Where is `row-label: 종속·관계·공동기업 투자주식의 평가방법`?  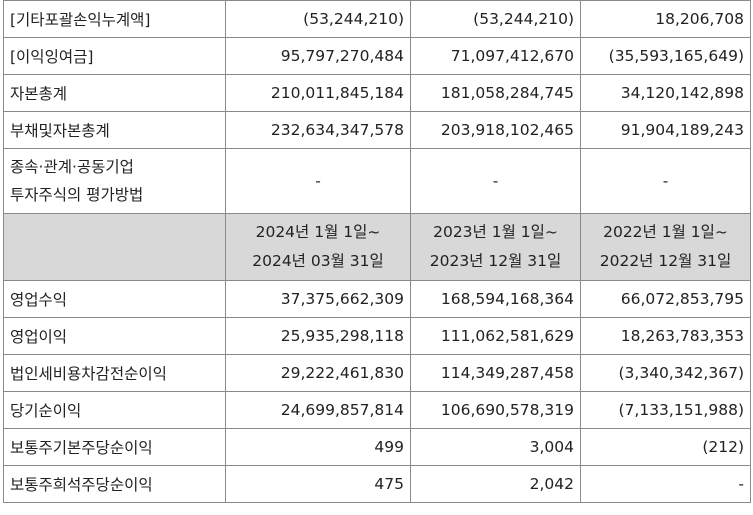
row-label: 종속·관계·공동기업 투자주식의 평가방법 is located at coordinates (114, 181).